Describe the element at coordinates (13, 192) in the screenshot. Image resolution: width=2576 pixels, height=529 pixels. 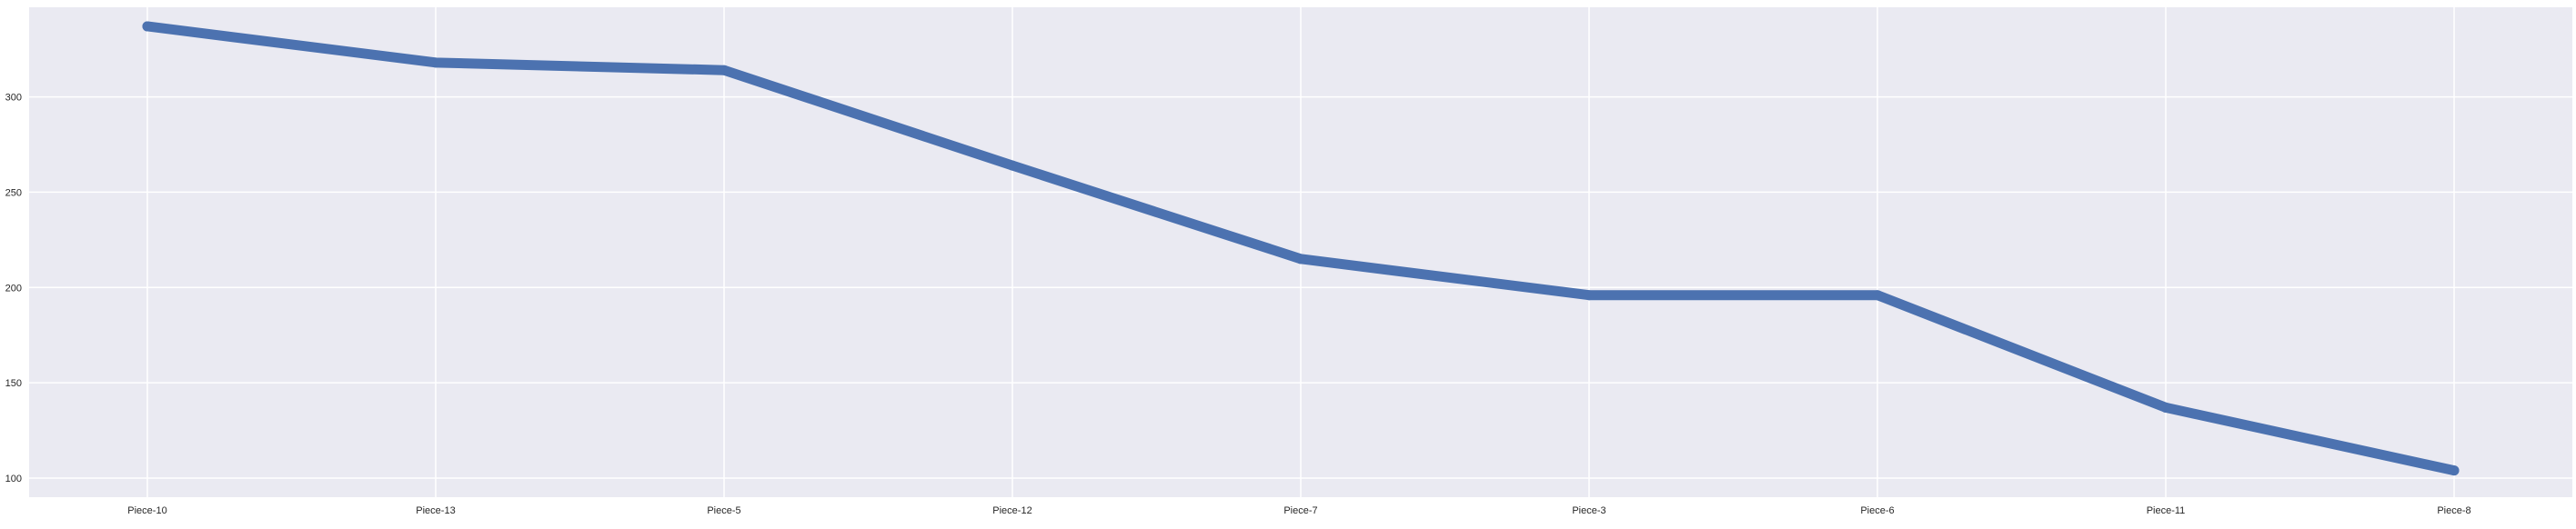
I see `y-tick-label: 250` at that location.